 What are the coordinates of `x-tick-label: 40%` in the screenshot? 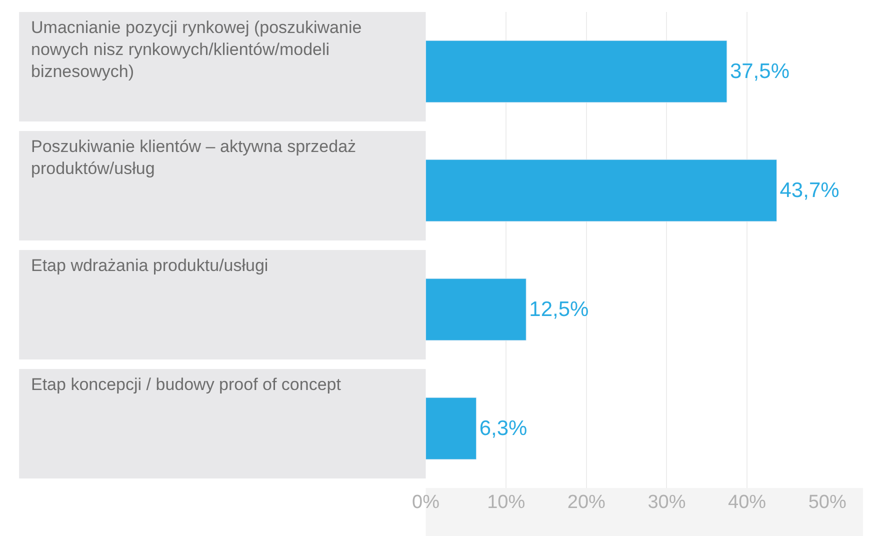 It's located at (747, 502).